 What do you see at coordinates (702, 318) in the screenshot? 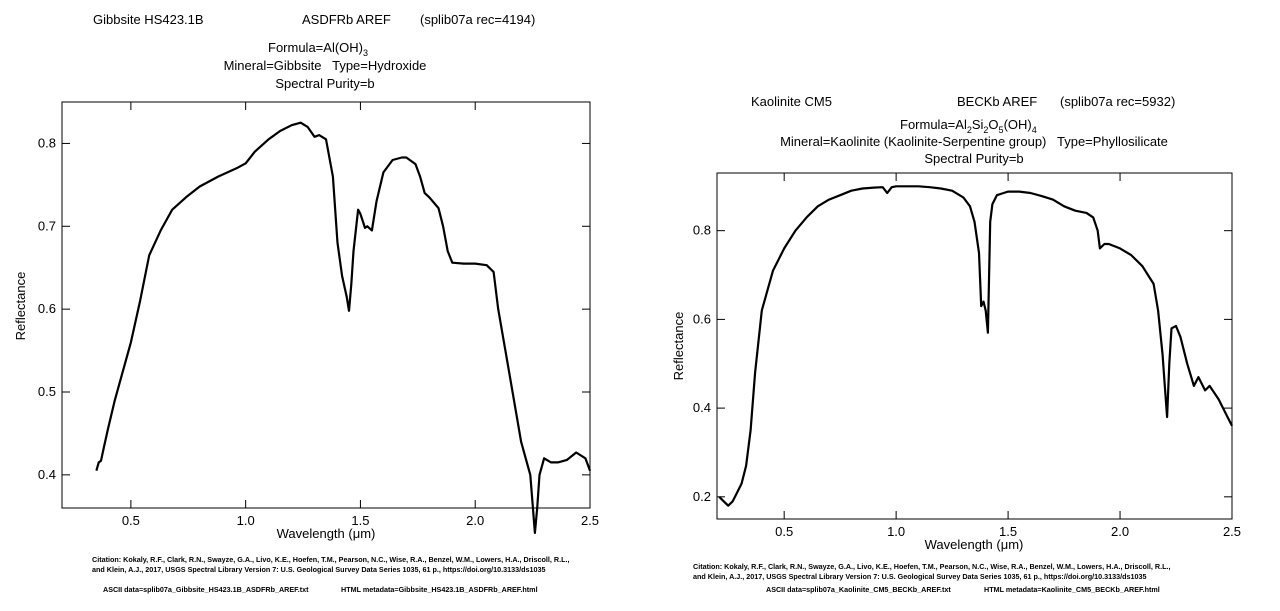
I see `chart2-y-tick-label: 0.6` at bounding box center [702, 318].